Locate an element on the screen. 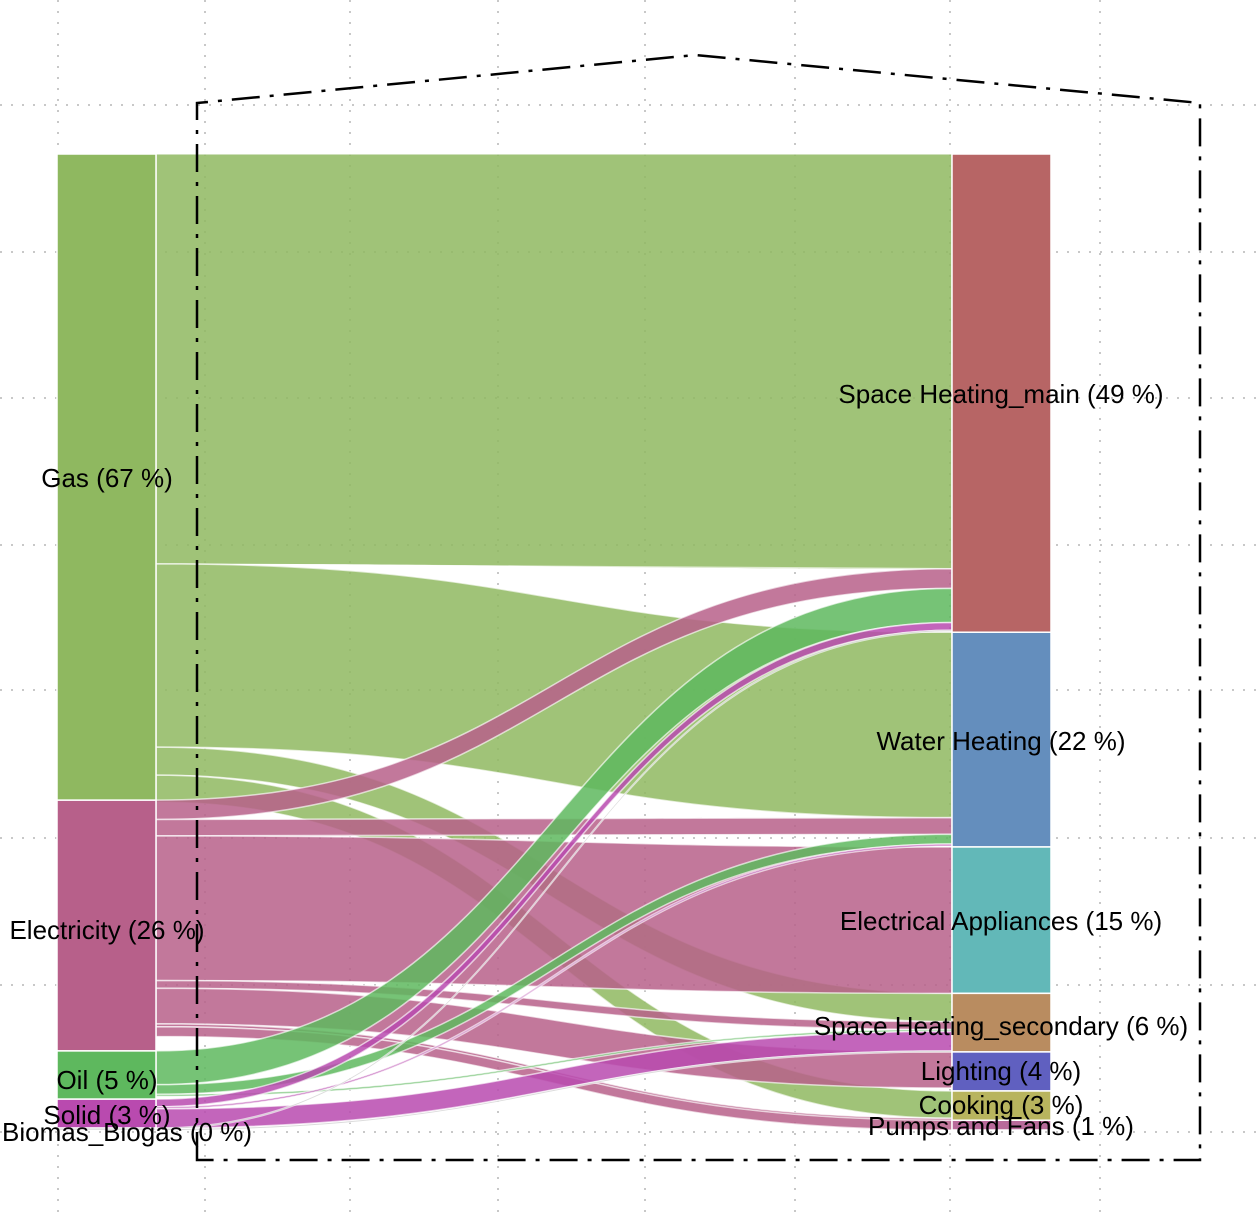 This screenshot has height=1216, width=1258. source-label: Gas (67 %) is located at coordinates (107, 478).